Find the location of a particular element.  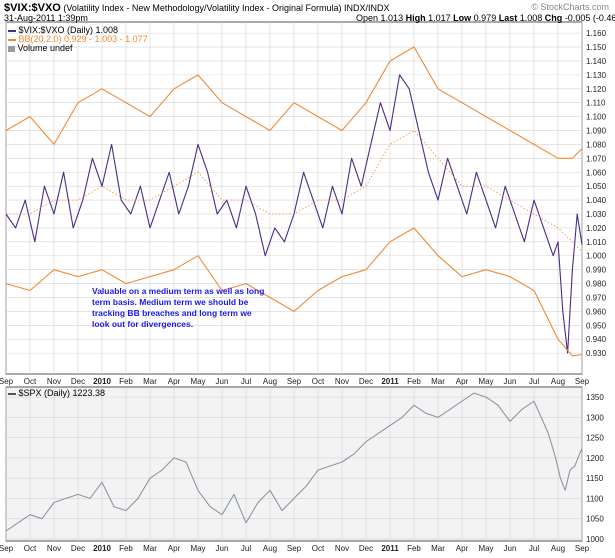

vix-vxo-y-tick-label: 1.060 is located at coordinates (596, 172).